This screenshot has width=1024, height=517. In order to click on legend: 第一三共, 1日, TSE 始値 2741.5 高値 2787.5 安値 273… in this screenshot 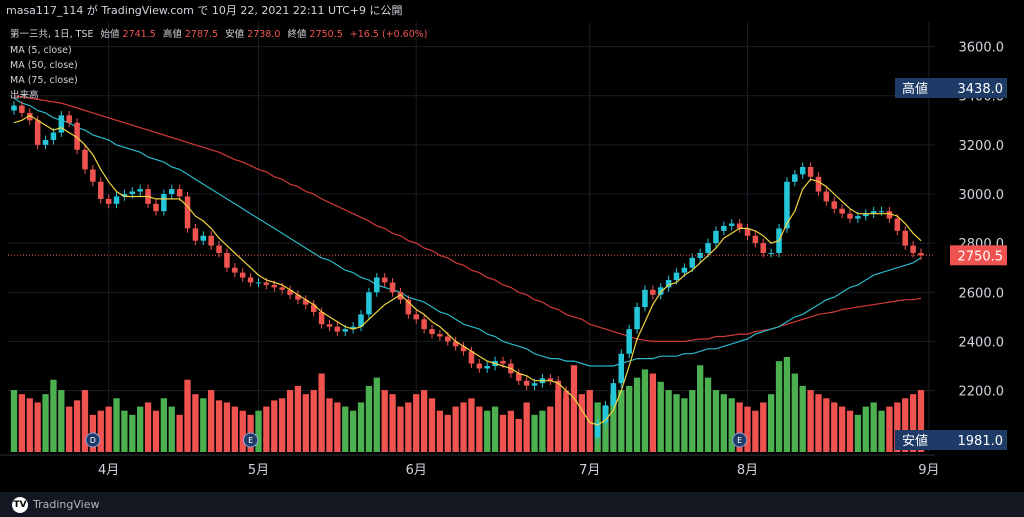, I will do `click(219, 64)`.